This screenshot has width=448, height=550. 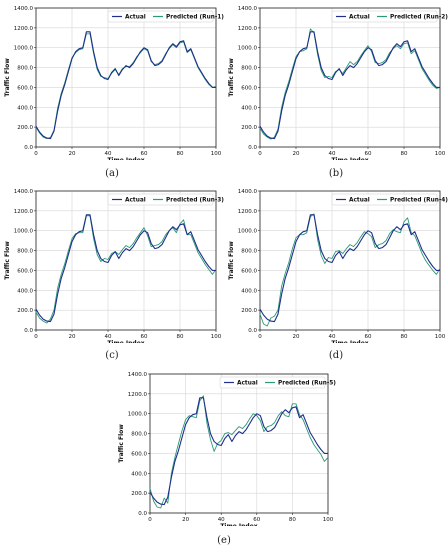 I want to click on legend-label-predicted: Predicted (Run-3), so click(x=195, y=201).